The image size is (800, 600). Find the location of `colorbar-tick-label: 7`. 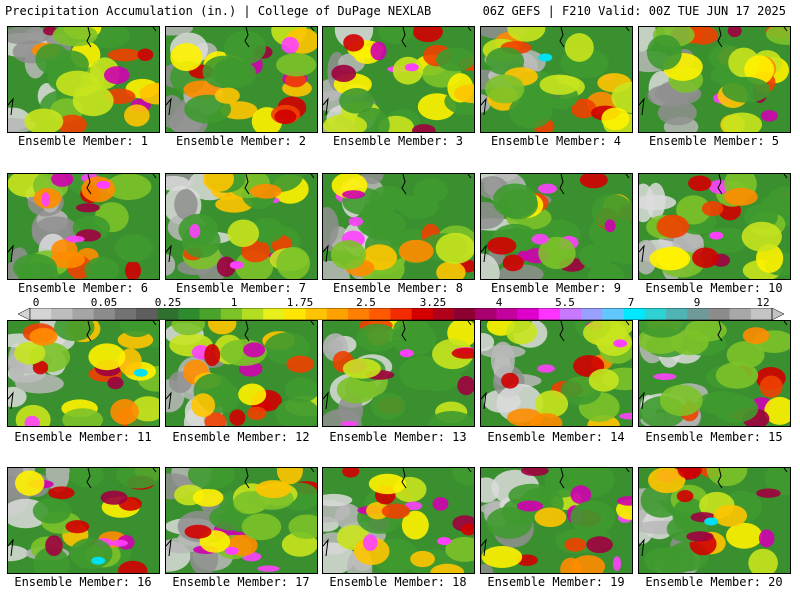

colorbar-tick-label: 7 is located at coordinates (631, 302).